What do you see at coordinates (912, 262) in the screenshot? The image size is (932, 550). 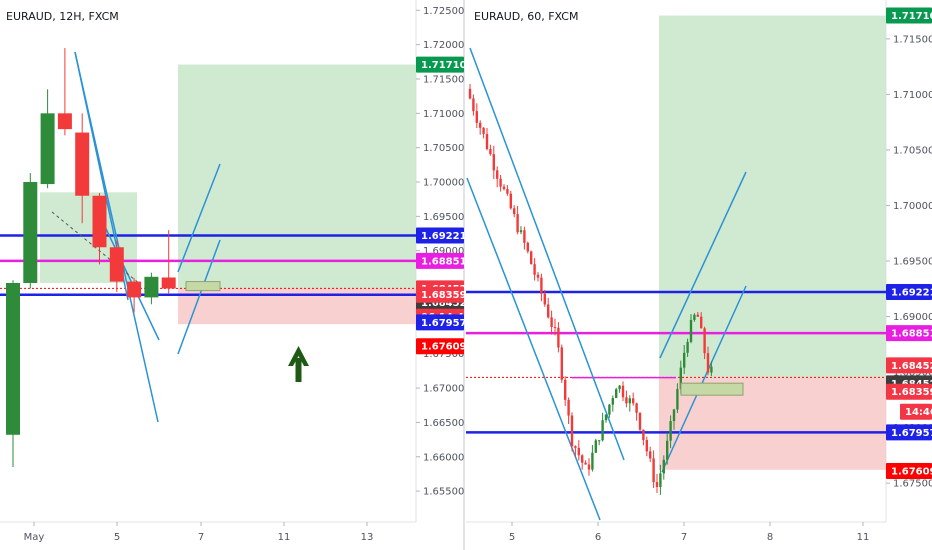 I see `y-tick-label: 1.69500` at bounding box center [912, 262].